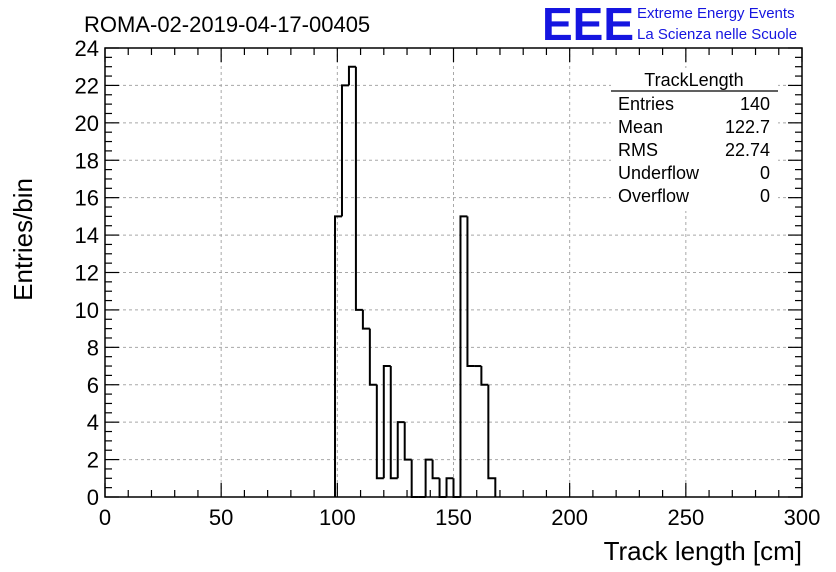 This screenshot has width=836, height=572. What do you see at coordinates (638, 150) in the screenshot?
I see `stats-rms-label: RMS` at bounding box center [638, 150].